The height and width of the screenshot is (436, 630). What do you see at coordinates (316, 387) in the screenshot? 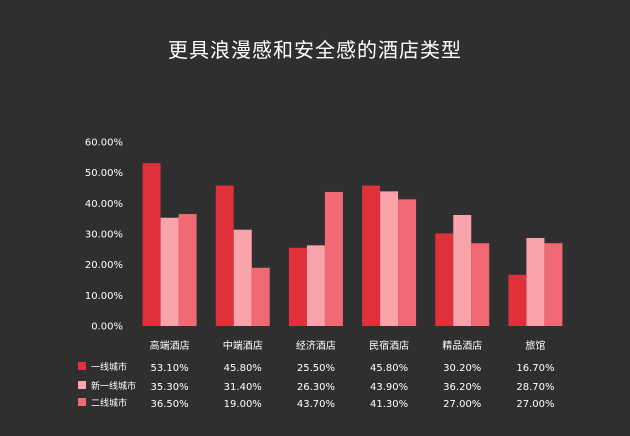
I see `data-table-cell: 26.30%` at bounding box center [316, 387].